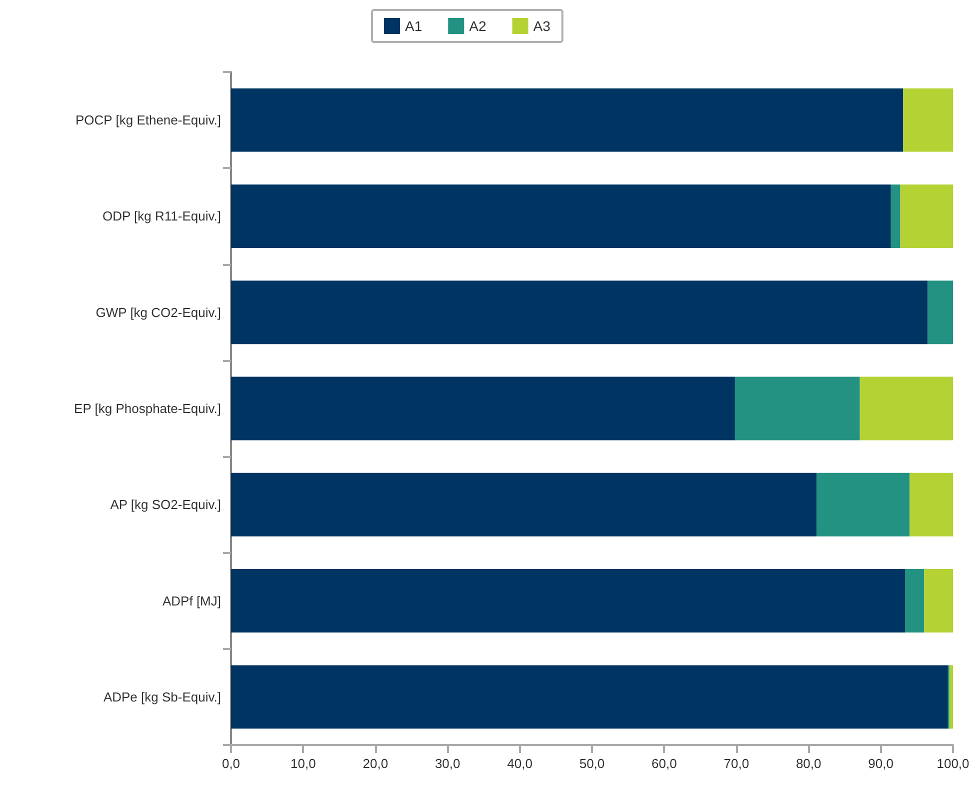  What do you see at coordinates (953, 763) in the screenshot?
I see `x-tick-label: 100,0` at bounding box center [953, 763].